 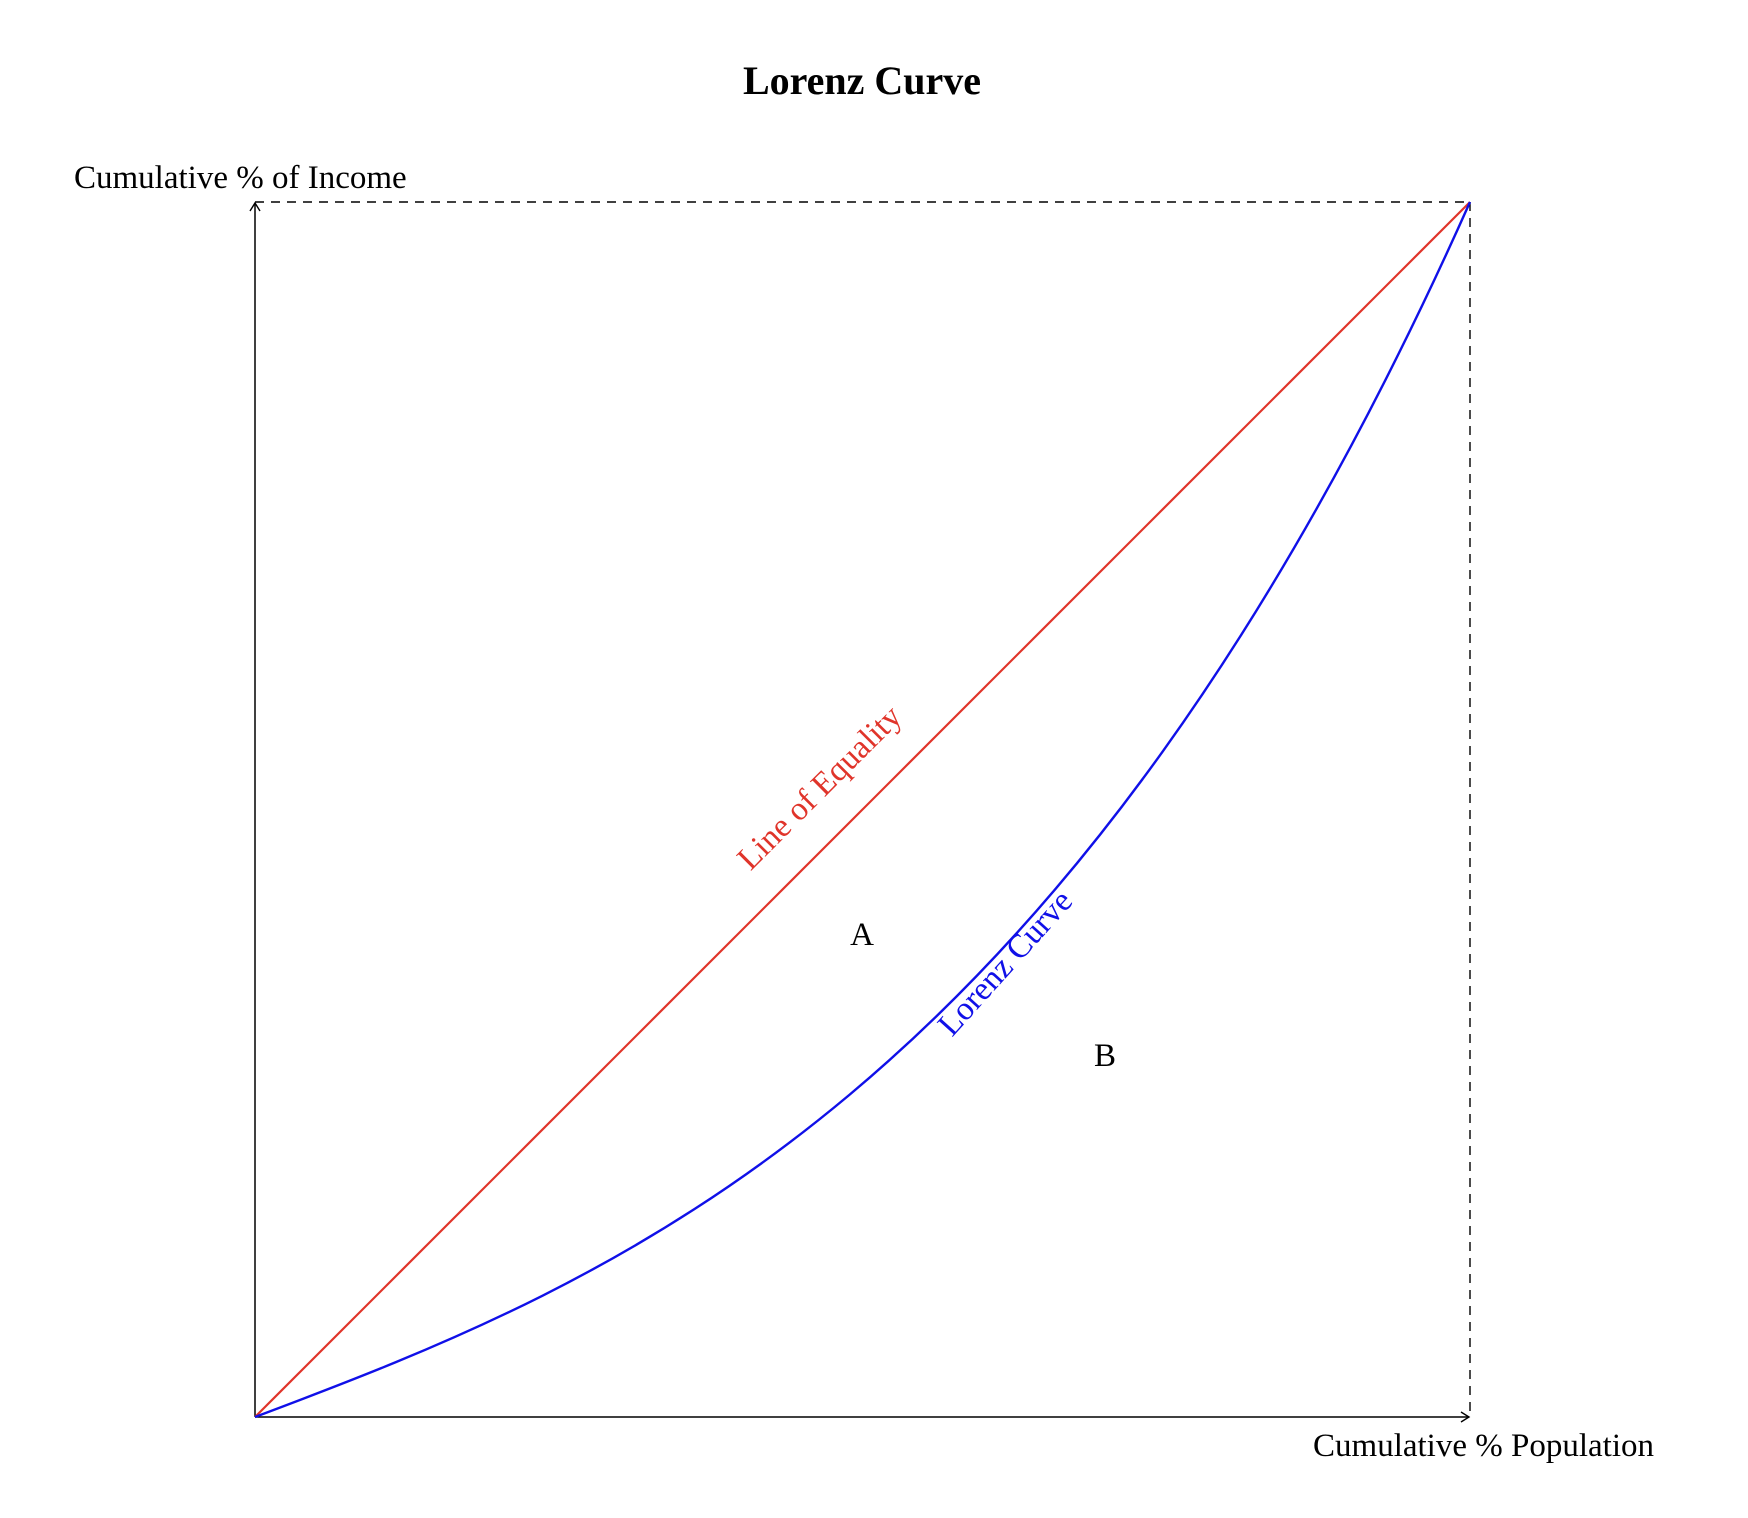 What do you see at coordinates (1105, 1056) in the screenshot?
I see `region-b-label: B` at bounding box center [1105, 1056].